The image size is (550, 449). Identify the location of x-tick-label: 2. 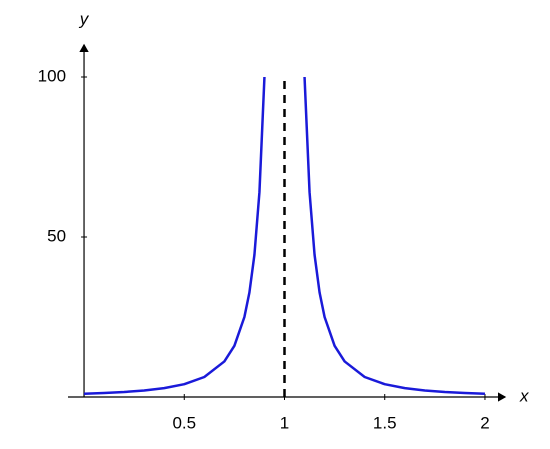
(484, 422).